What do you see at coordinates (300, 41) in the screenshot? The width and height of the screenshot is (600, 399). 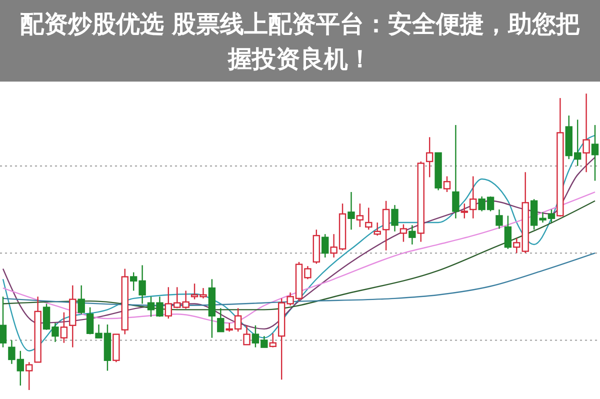 I see `chart-title: 配资炒股优选 股票线上配资平台：安全便捷，助您把握投资良机！` at bounding box center [300, 41].